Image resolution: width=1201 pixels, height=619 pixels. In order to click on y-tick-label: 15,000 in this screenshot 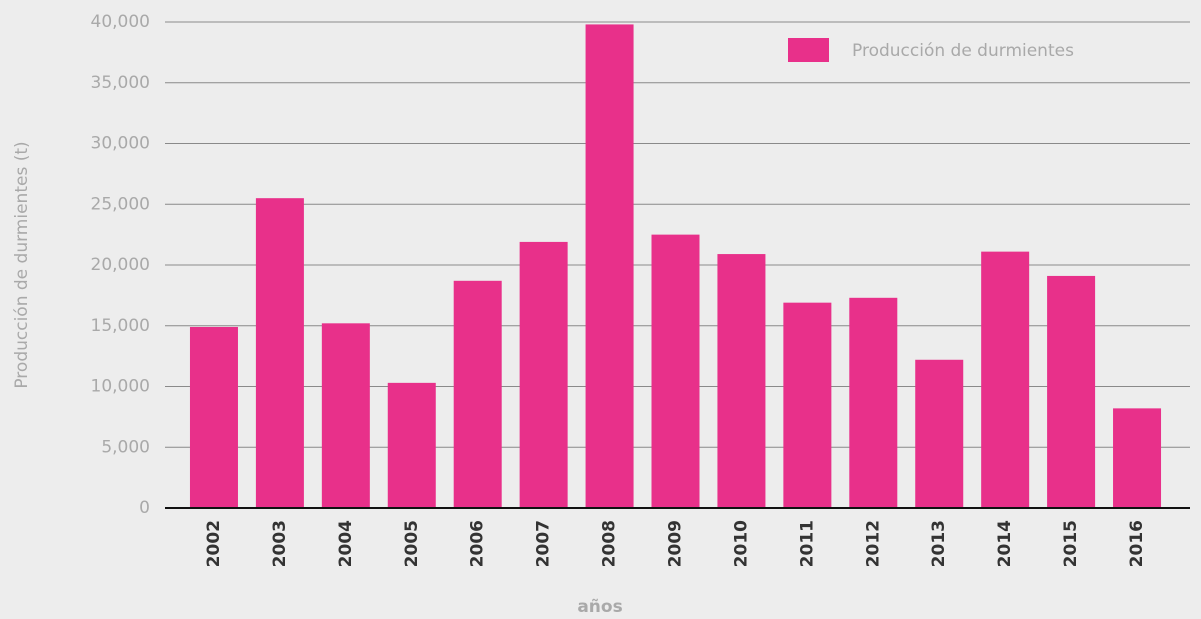, I will do `click(120, 326)`.